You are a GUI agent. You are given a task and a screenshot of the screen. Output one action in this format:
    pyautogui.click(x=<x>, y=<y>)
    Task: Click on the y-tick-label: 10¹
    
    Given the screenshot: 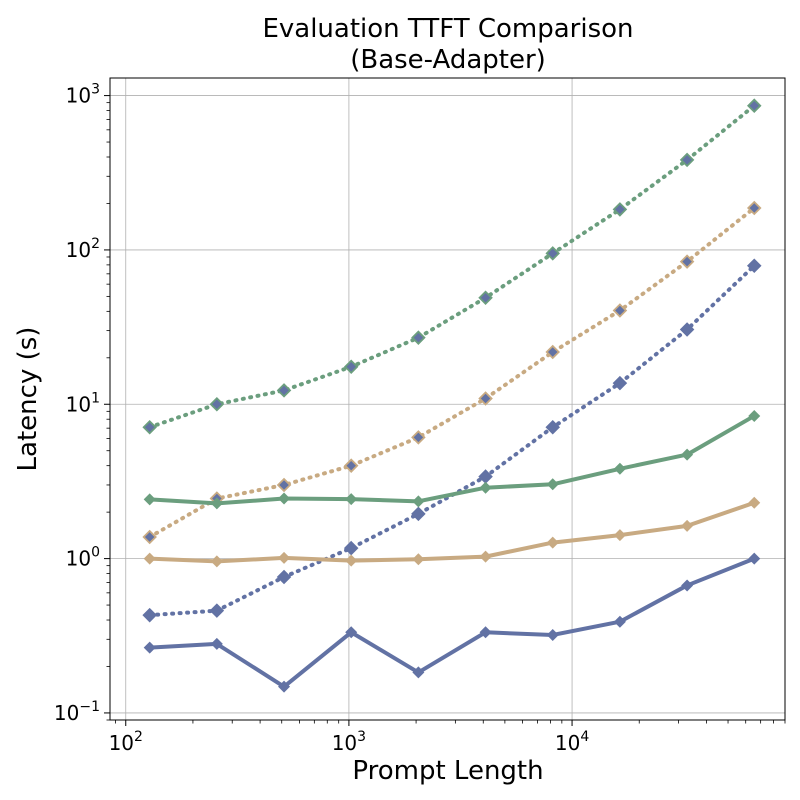 What is the action you would take?
    pyautogui.click(x=83, y=403)
    